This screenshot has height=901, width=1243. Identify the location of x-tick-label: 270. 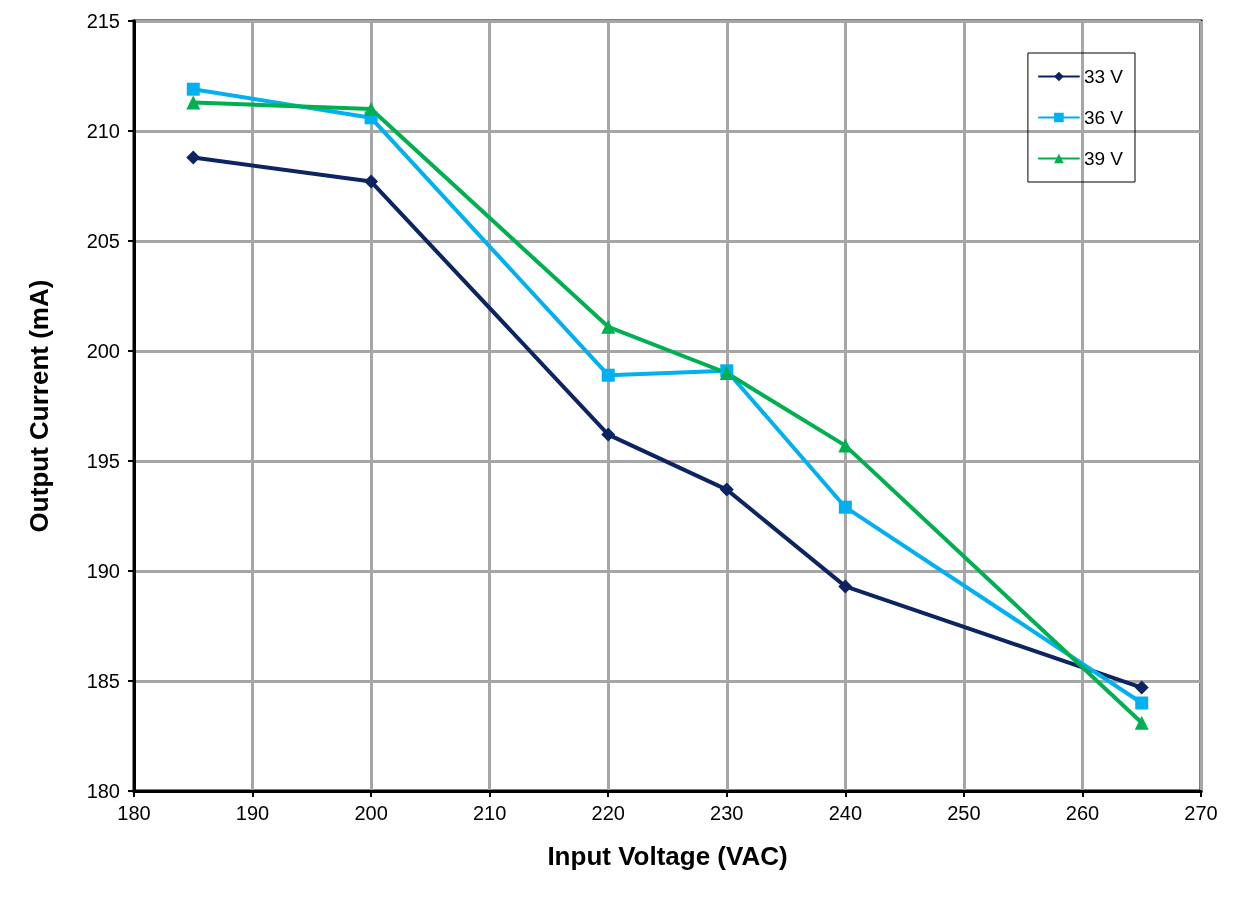
(1201, 813).